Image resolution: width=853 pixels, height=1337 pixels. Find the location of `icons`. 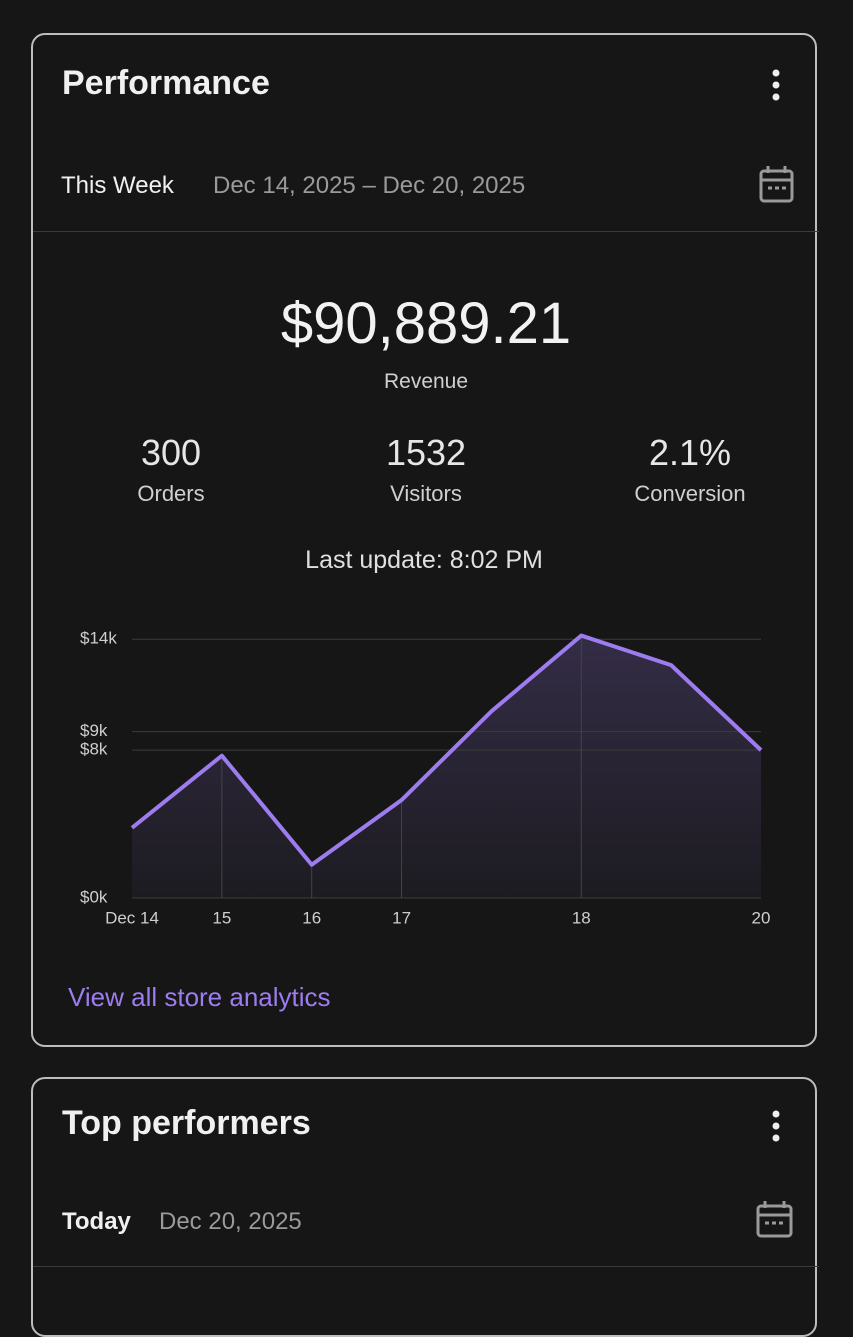

icons is located at coordinates (775, 653).